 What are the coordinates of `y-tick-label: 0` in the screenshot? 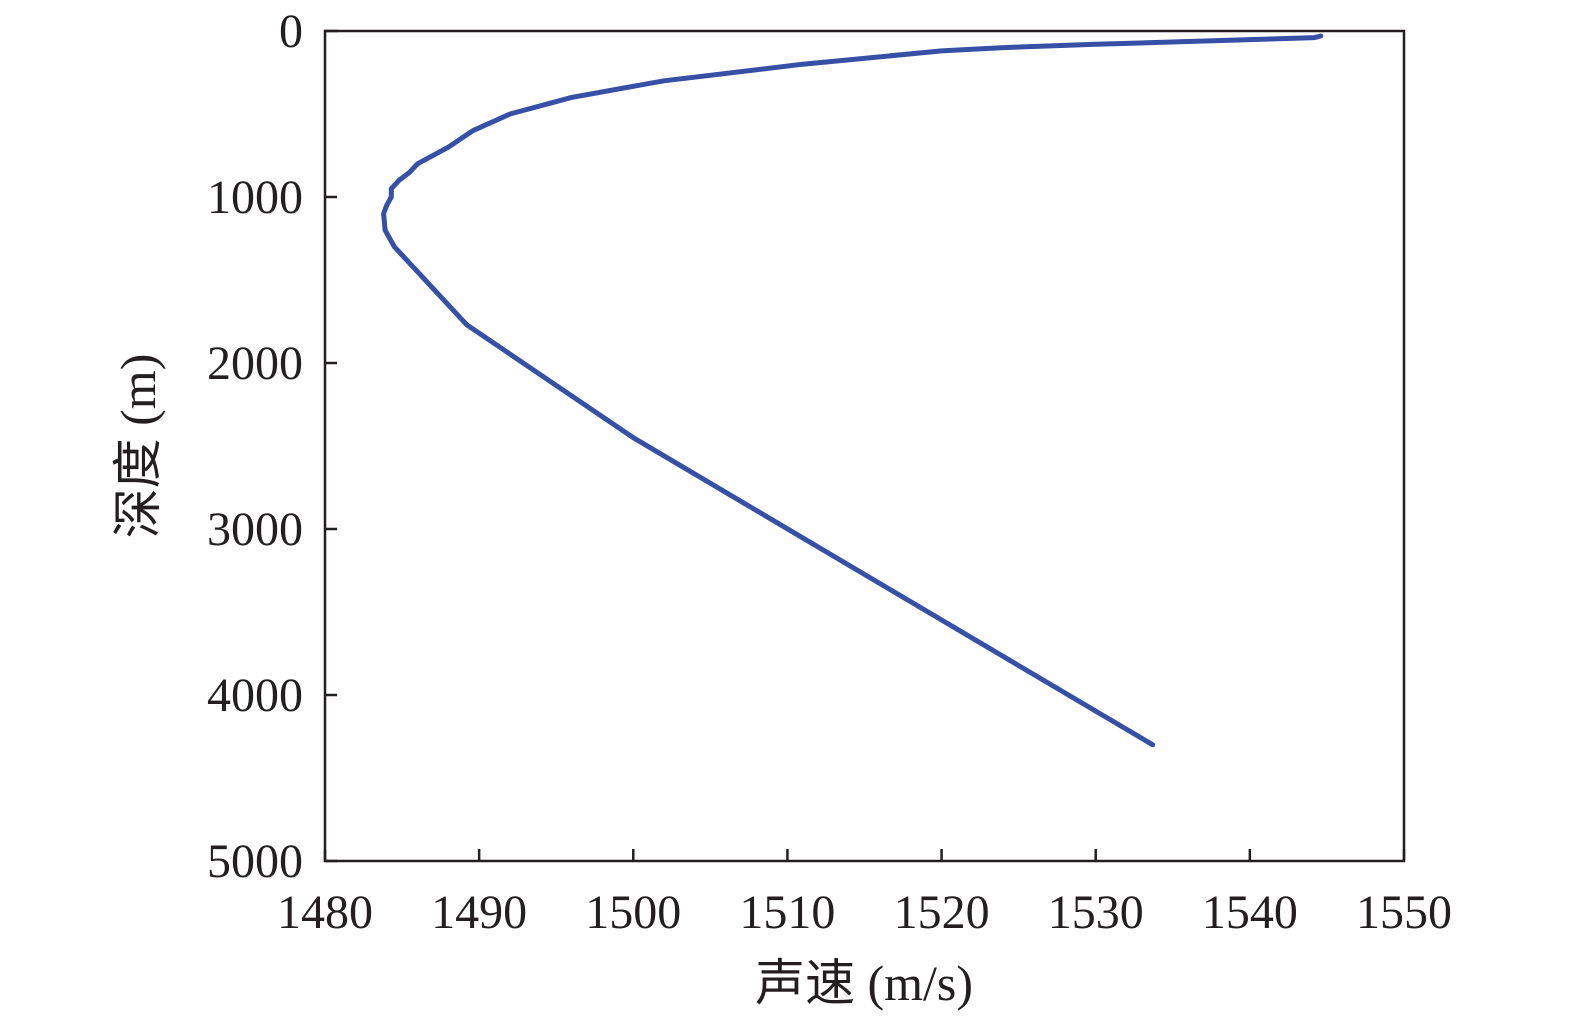 It's located at (291, 31).